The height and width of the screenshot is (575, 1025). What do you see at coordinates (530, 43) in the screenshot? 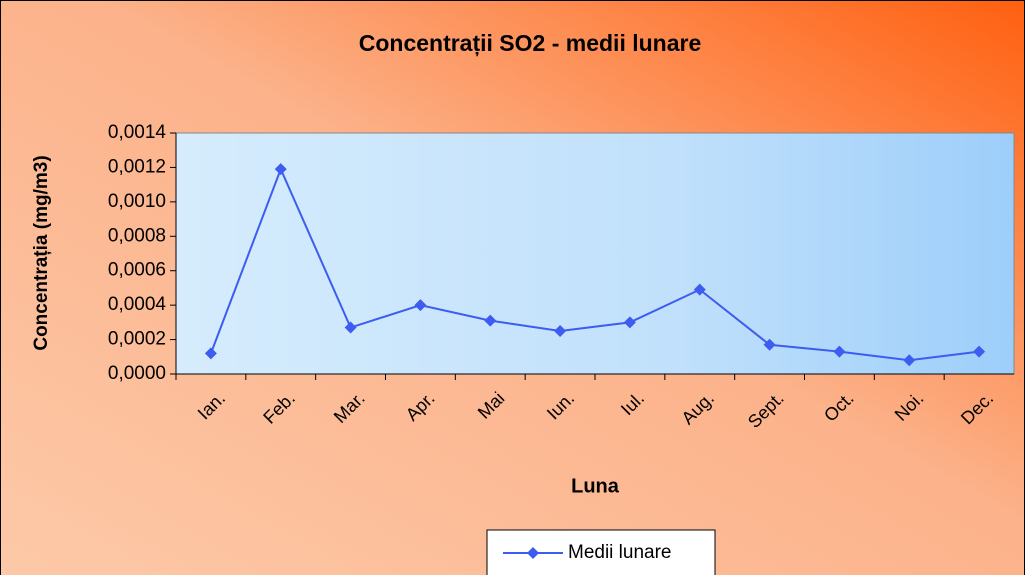
I see `chart-title: Concentrații SO2 - medii lunare` at bounding box center [530, 43].